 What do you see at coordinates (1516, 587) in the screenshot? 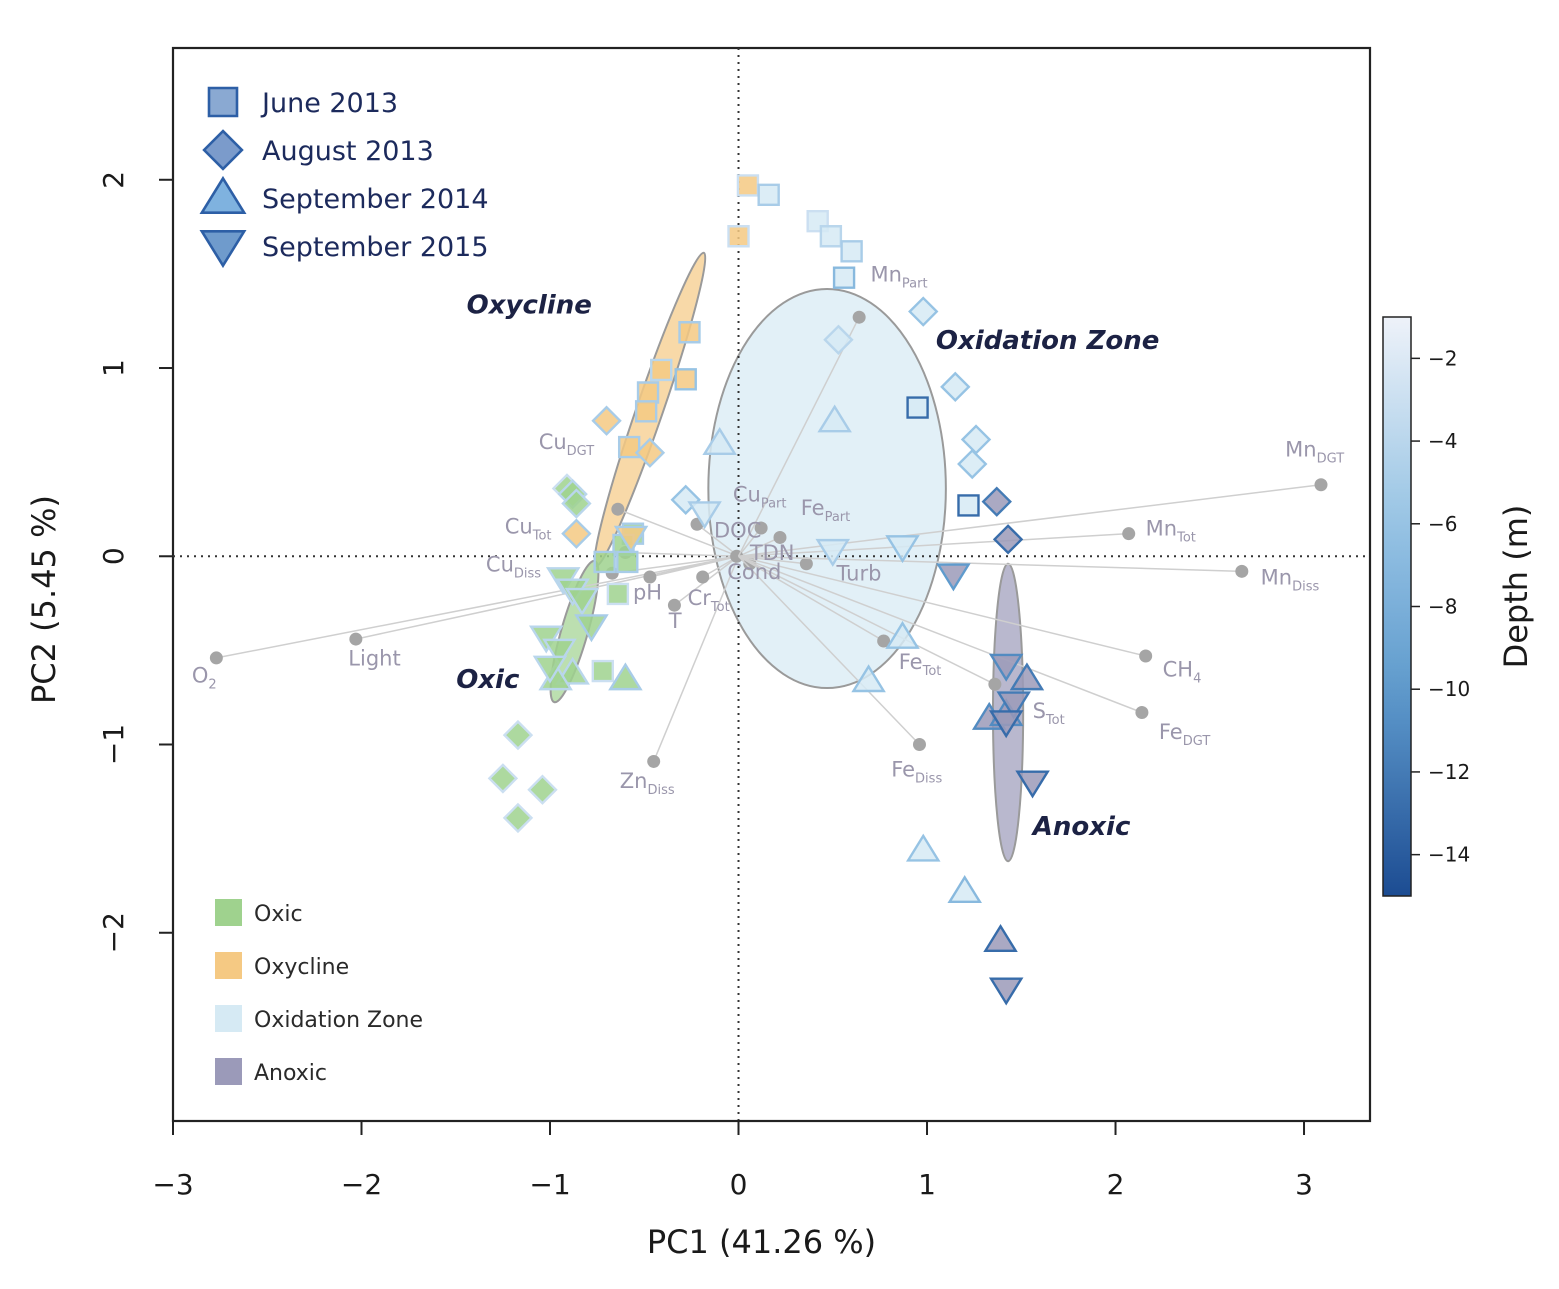
I see `colorbar-title: Depth (m)` at bounding box center [1516, 587].